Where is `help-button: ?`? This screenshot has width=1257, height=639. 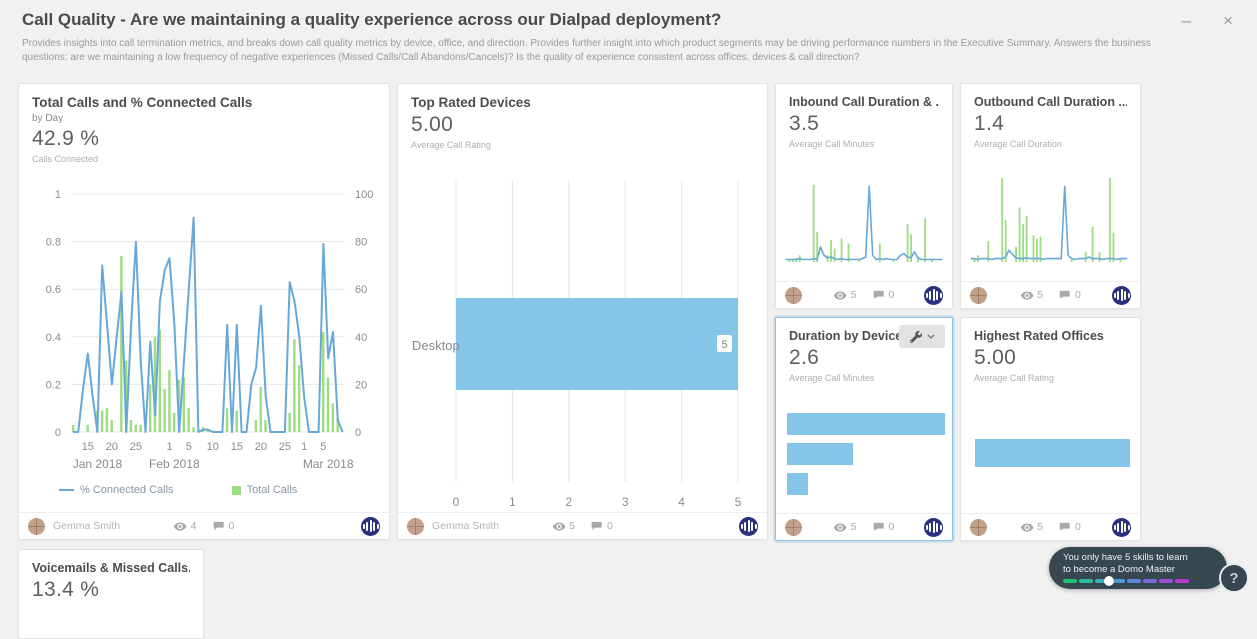
help-button: ? is located at coordinates (1234, 578).